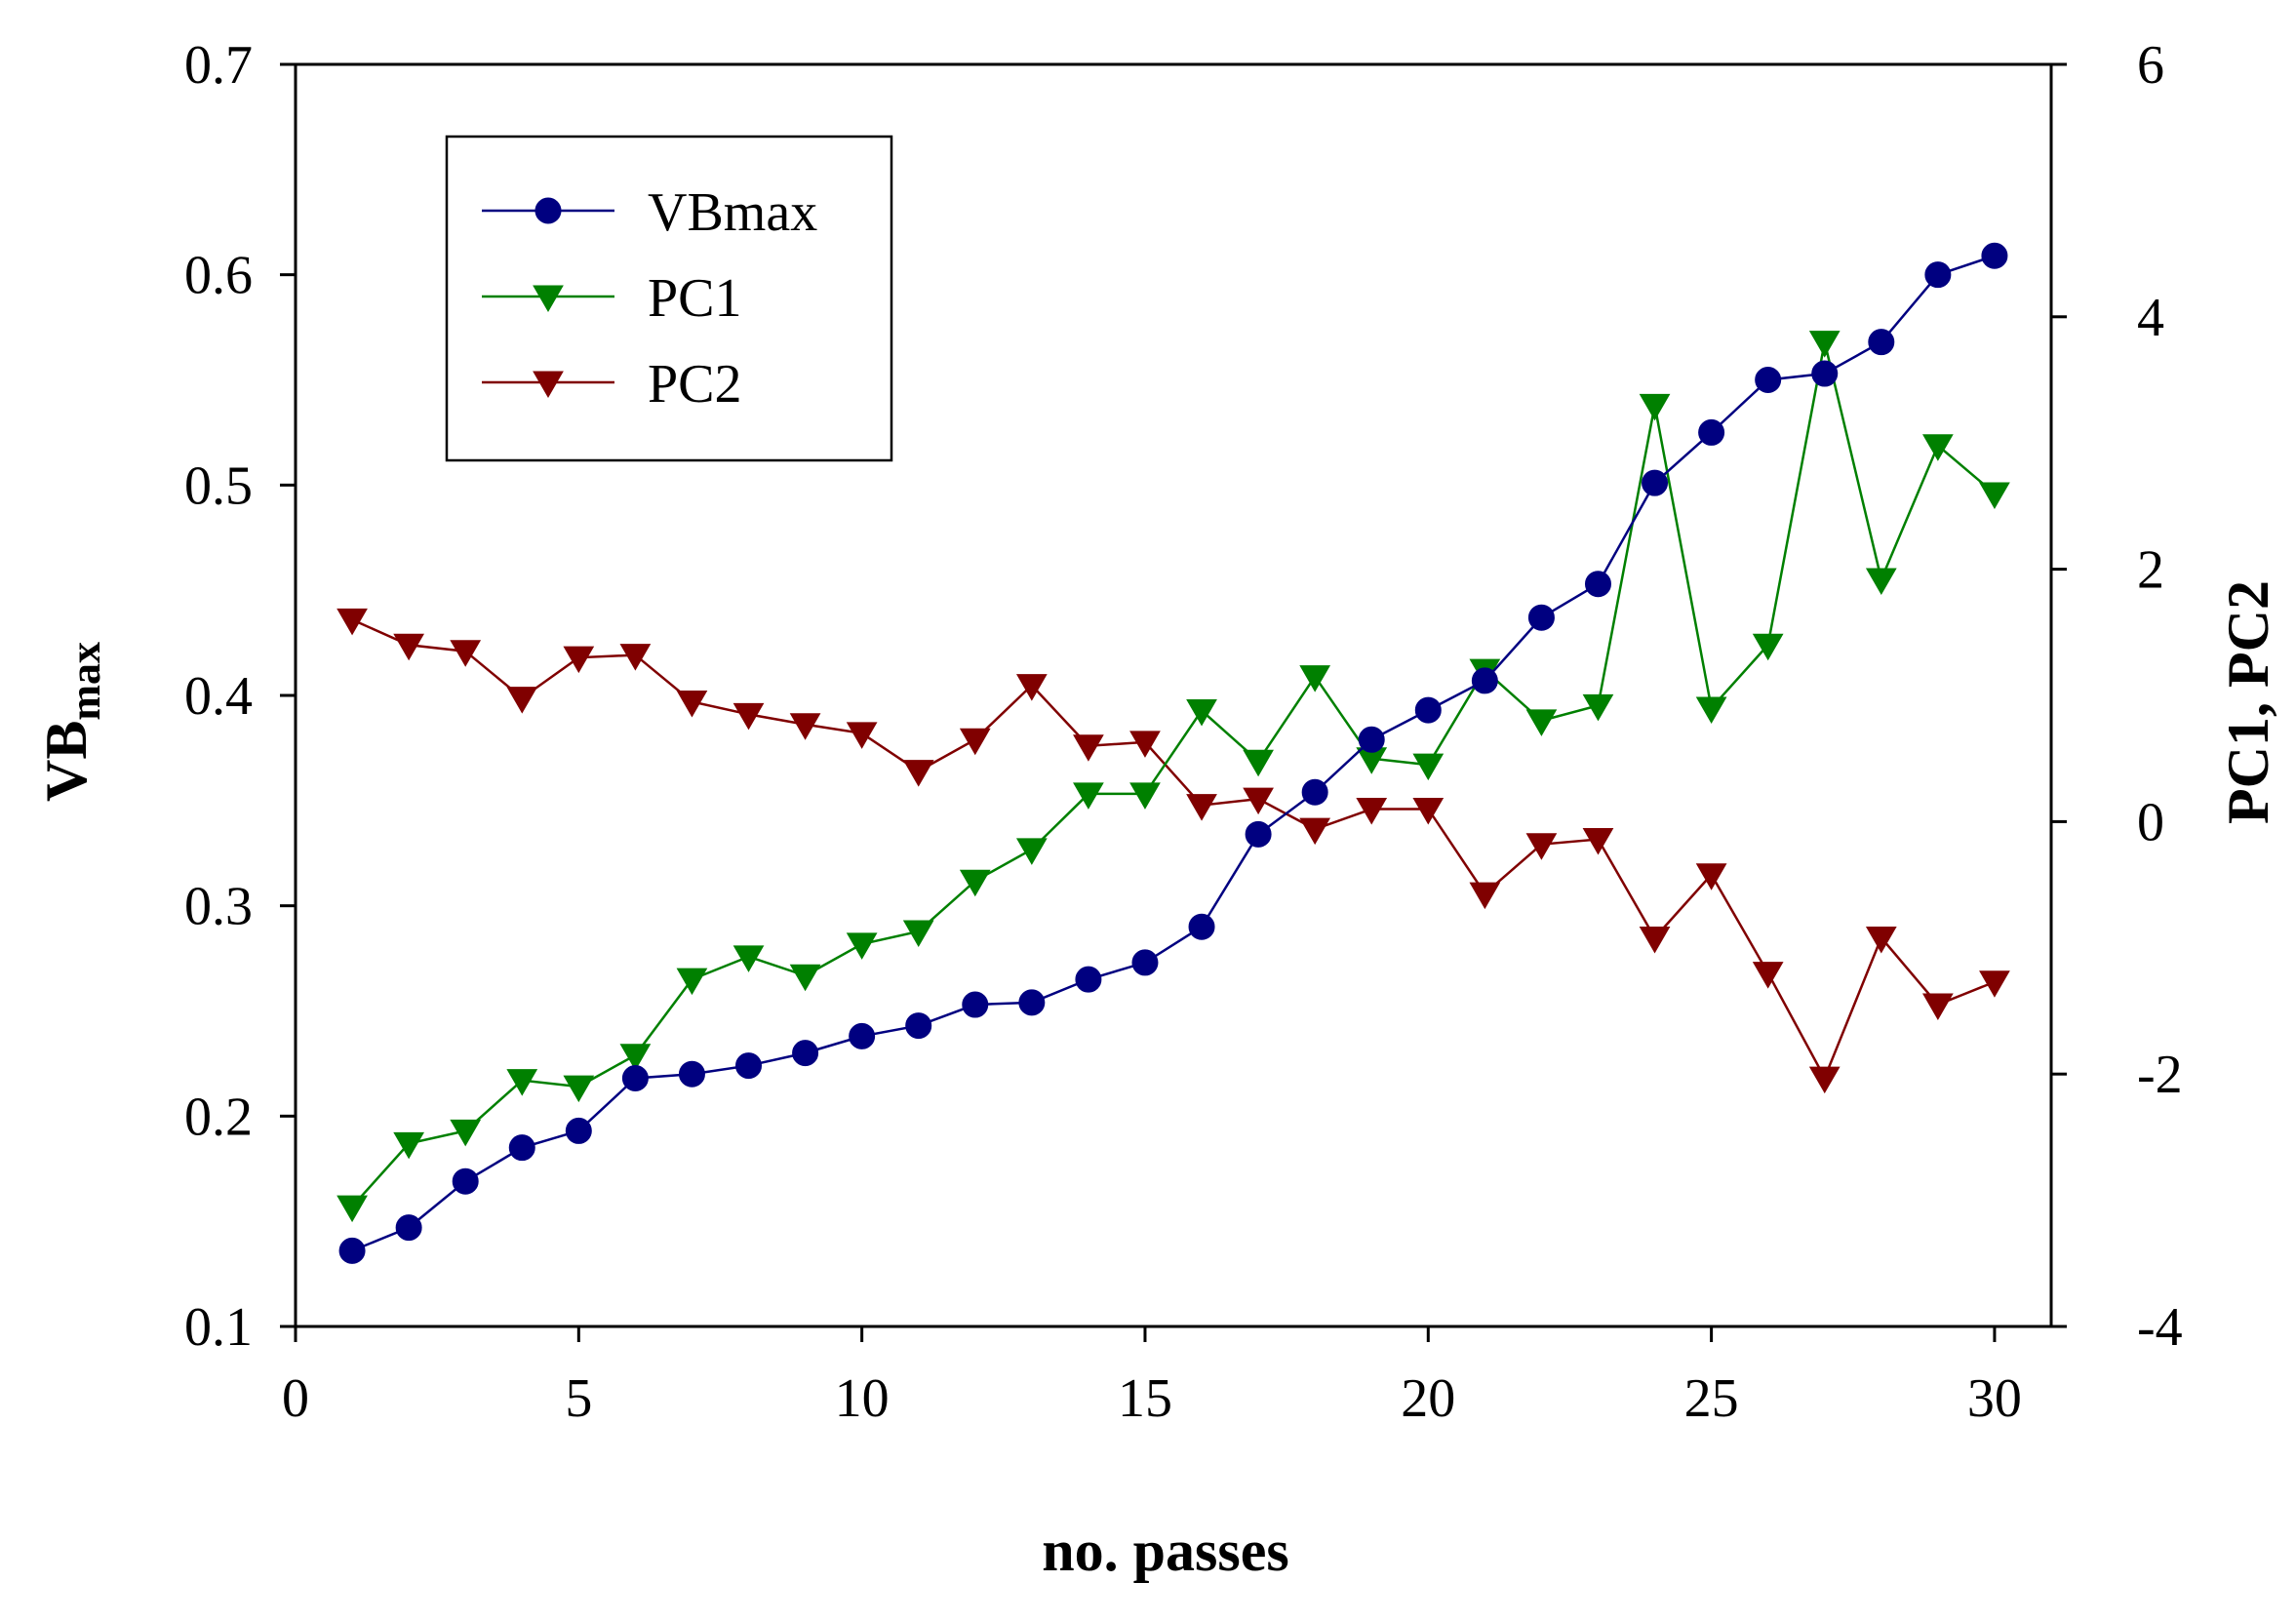 The width and height of the screenshot is (2296, 1622). Describe the element at coordinates (612, 385) in the screenshot. I see `legend-item-pc2: PC2` at that location.